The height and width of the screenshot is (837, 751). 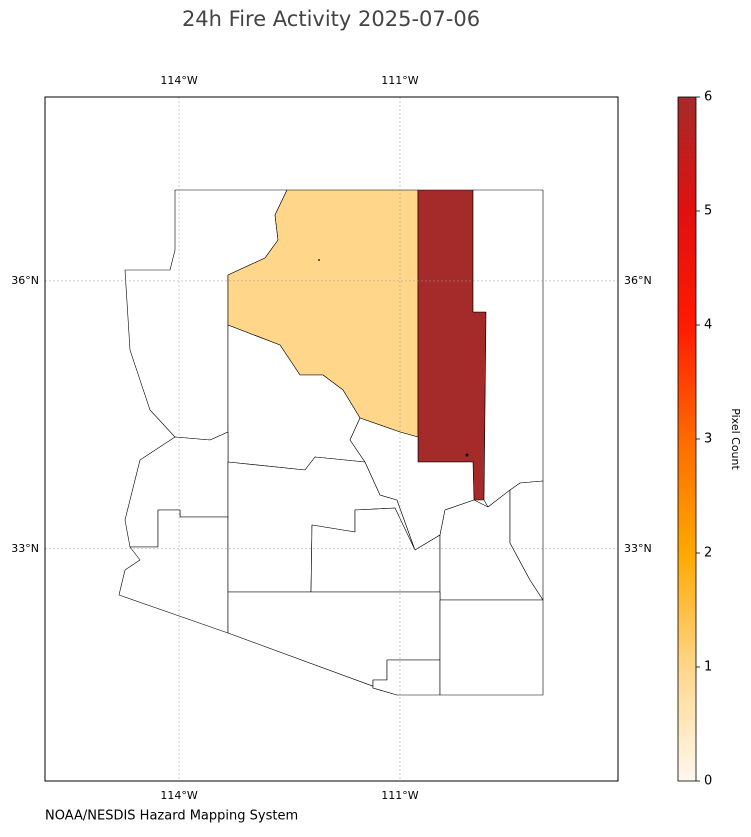 What do you see at coordinates (708, 667) in the screenshot?
I see `colorbar-tick-label: 1` at bounding box center [708, 667].